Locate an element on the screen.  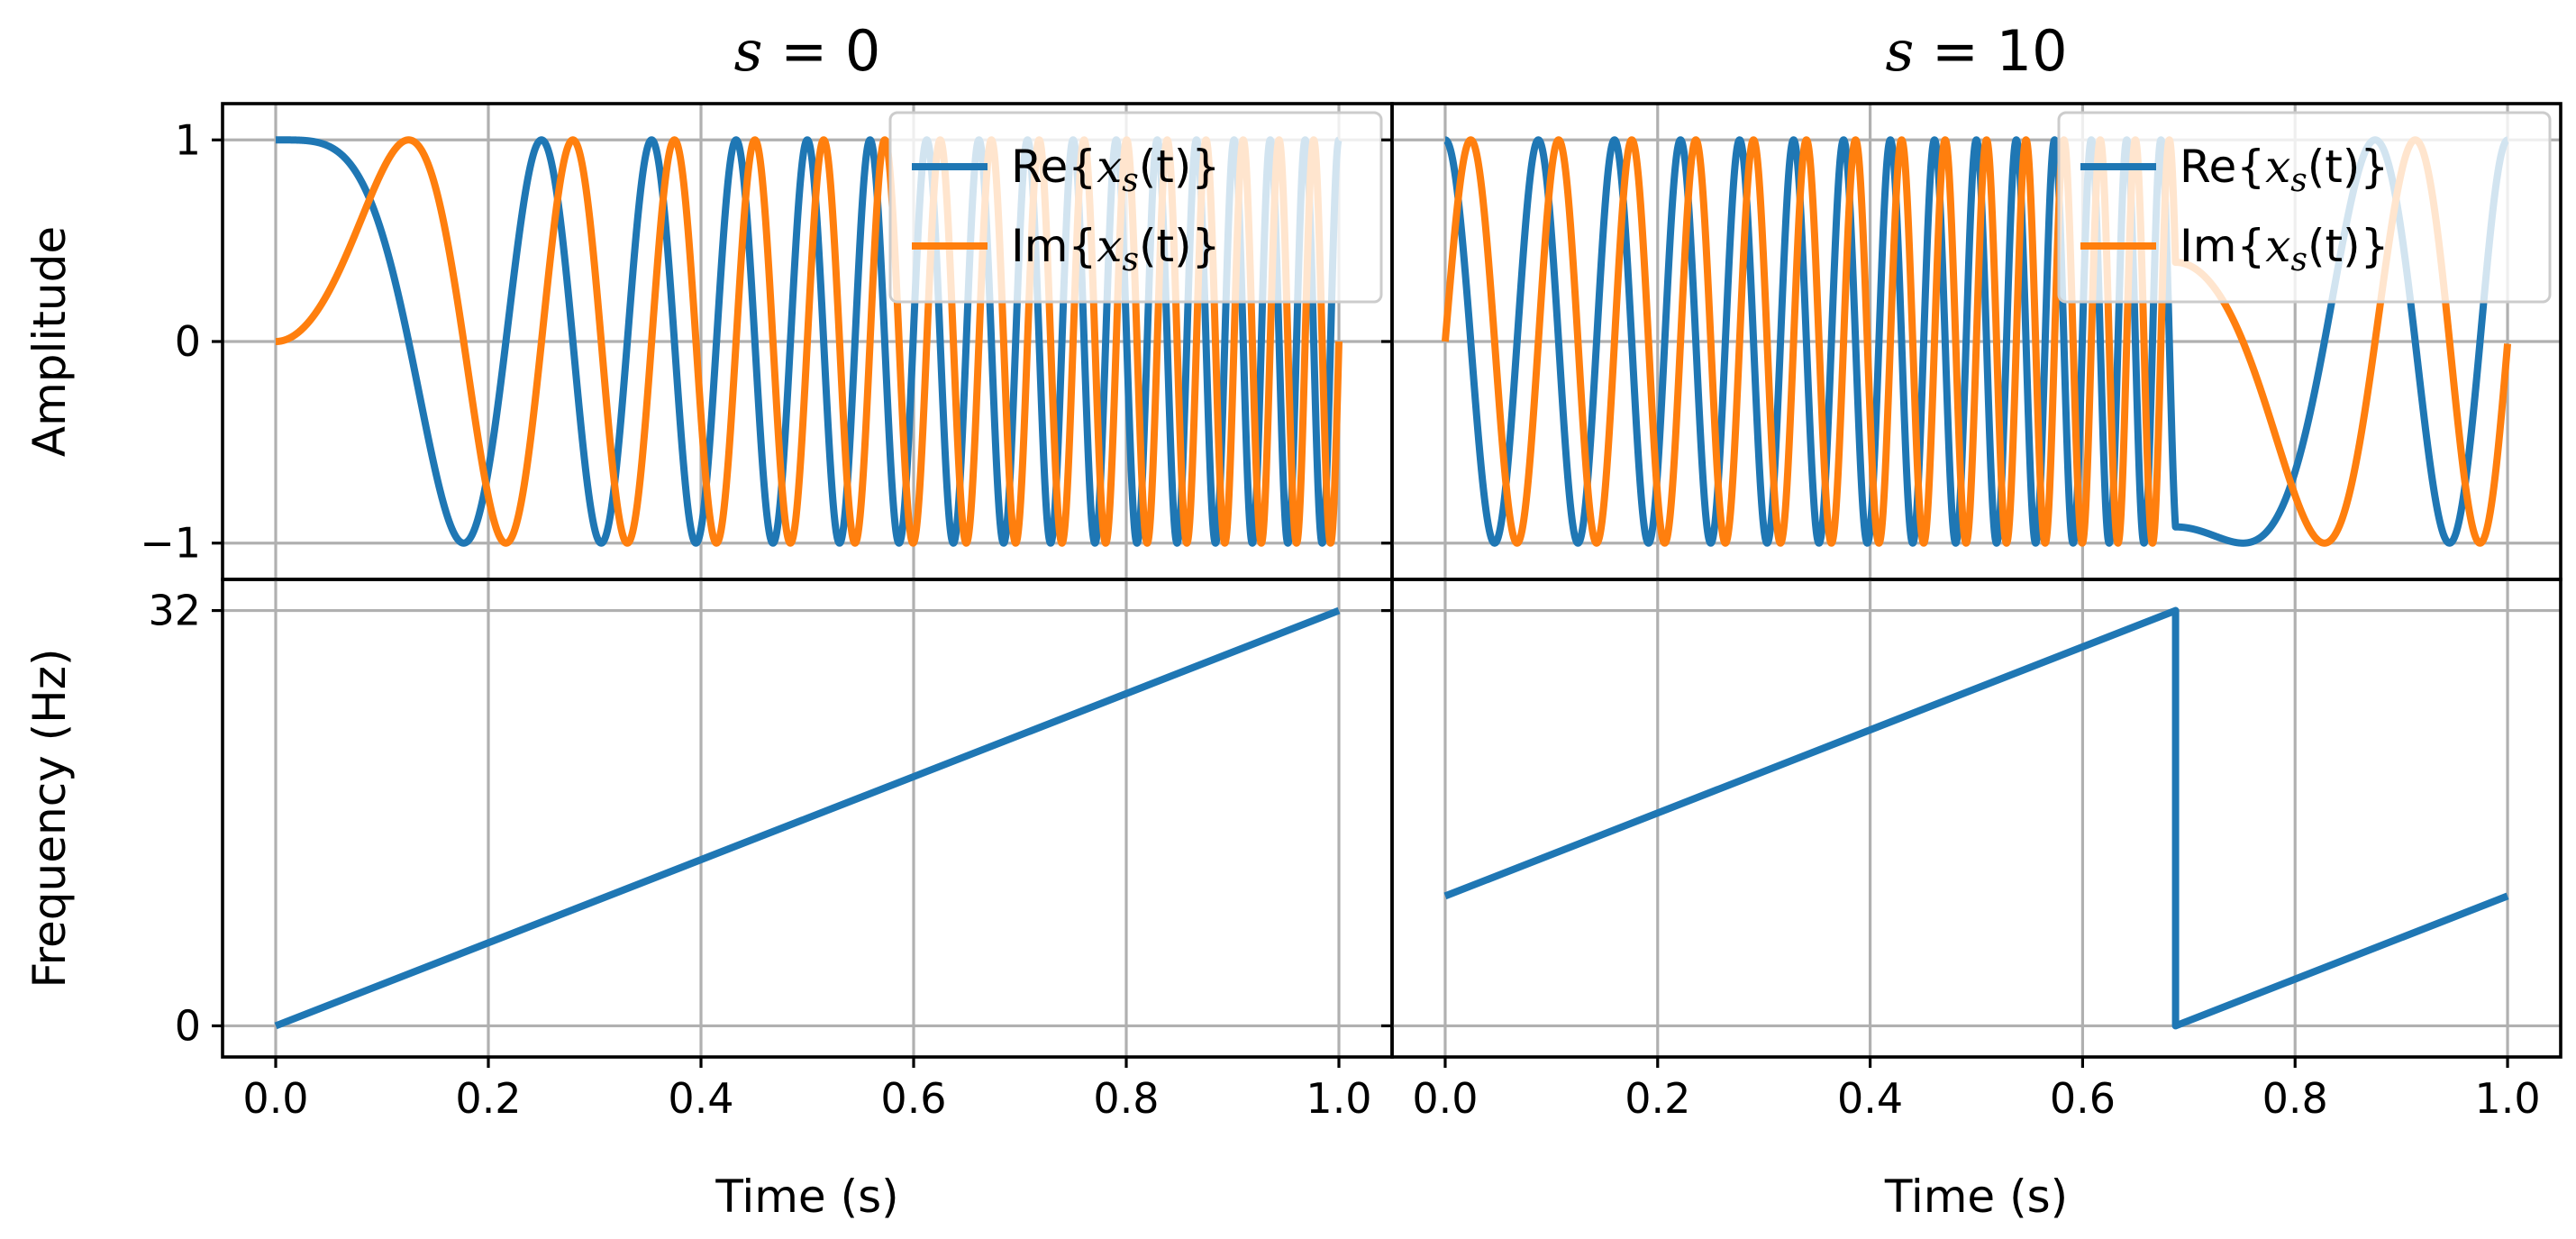
y-tick-label: −1 is located at coordinates (170, 543).